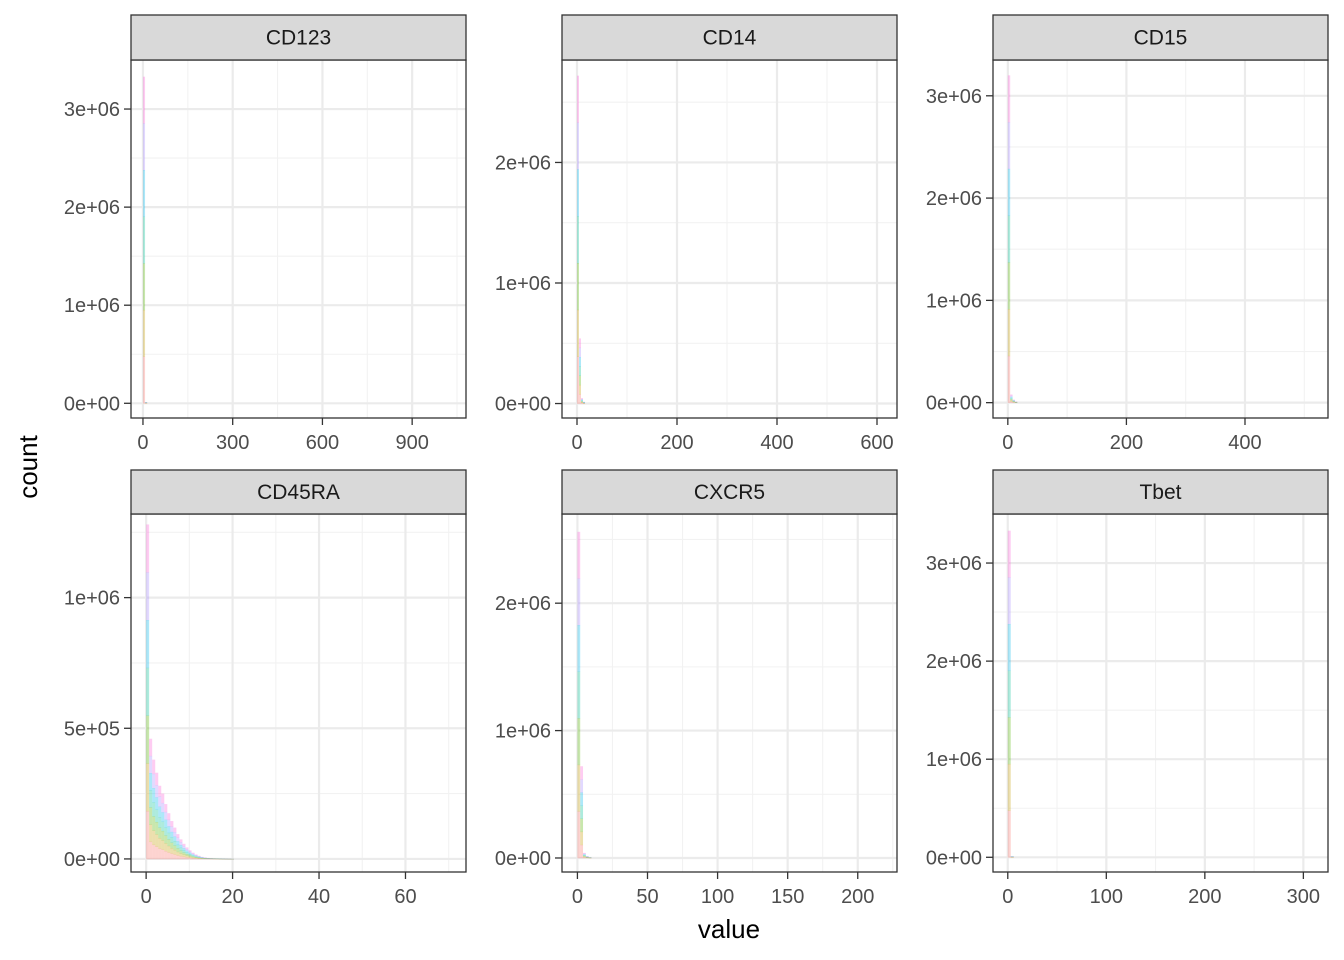 This screenshot has width=1344, height=960. What do you see at coordinates (232, 897) in the screenshot?
I see `x-tick-label: 20` at bounding box center [232, 897].